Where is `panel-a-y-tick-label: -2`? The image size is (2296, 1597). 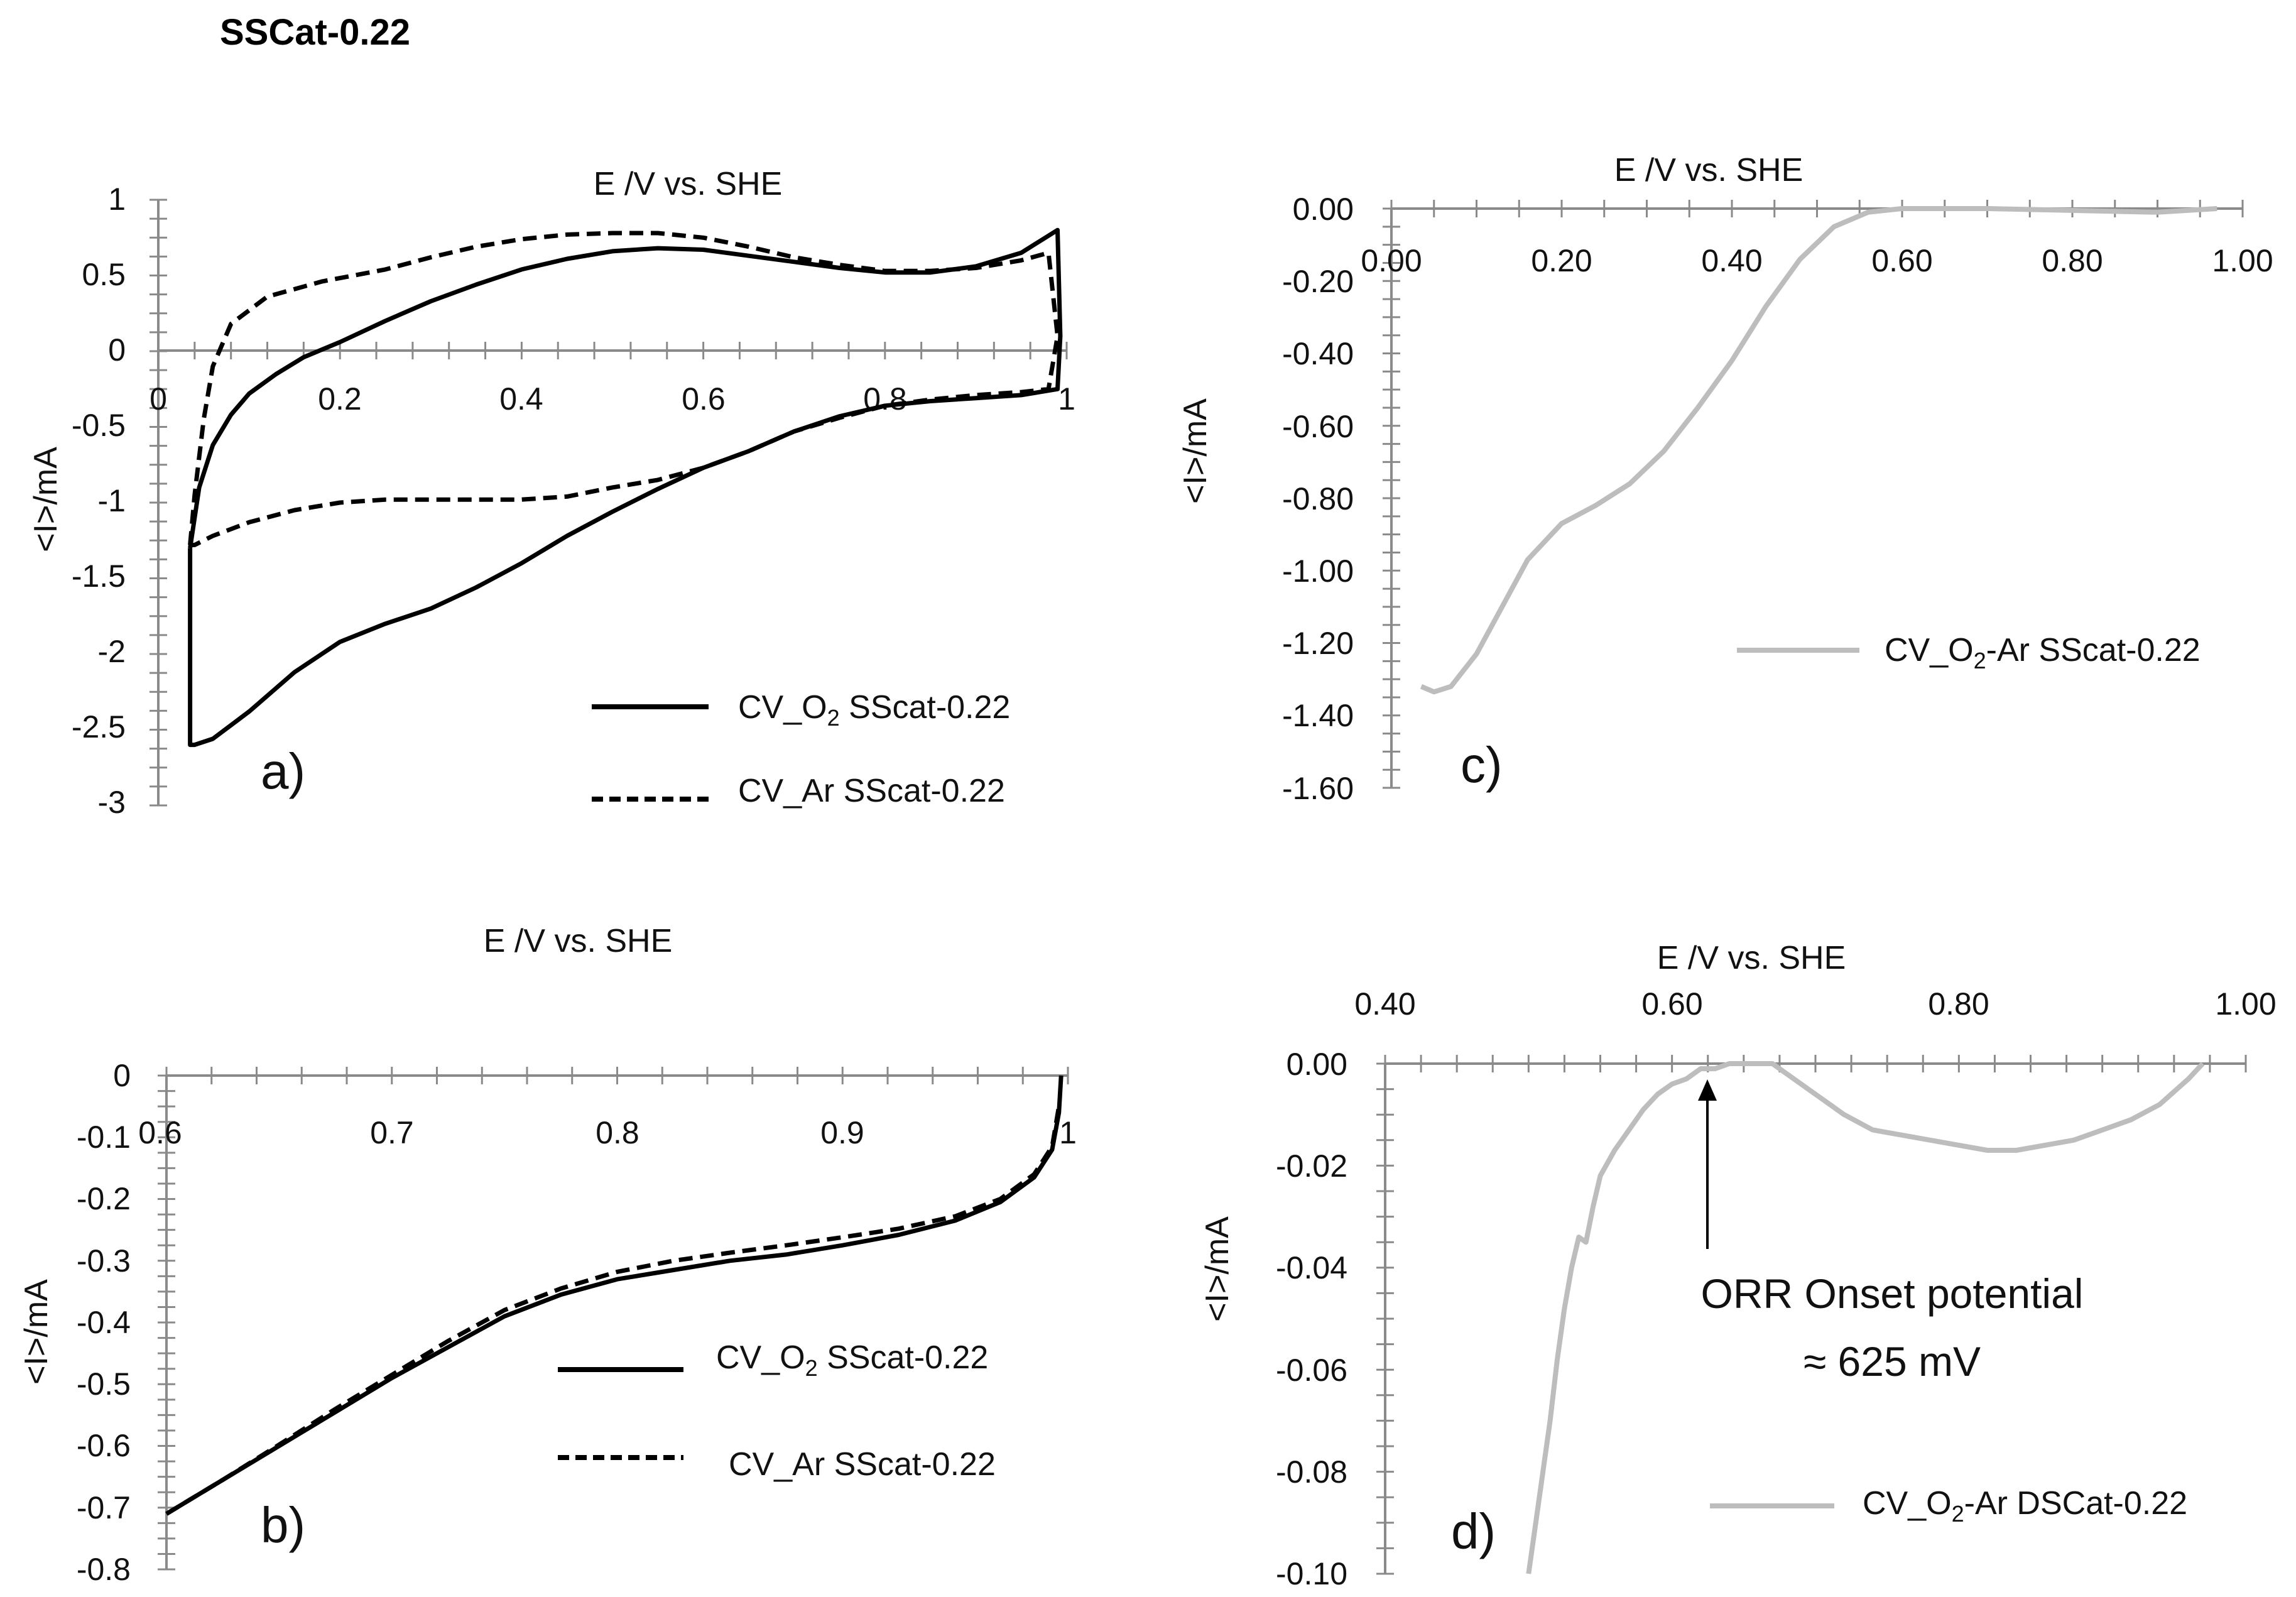
panel-a-y-tick-label: -2 is located at coordinates (112, 651).